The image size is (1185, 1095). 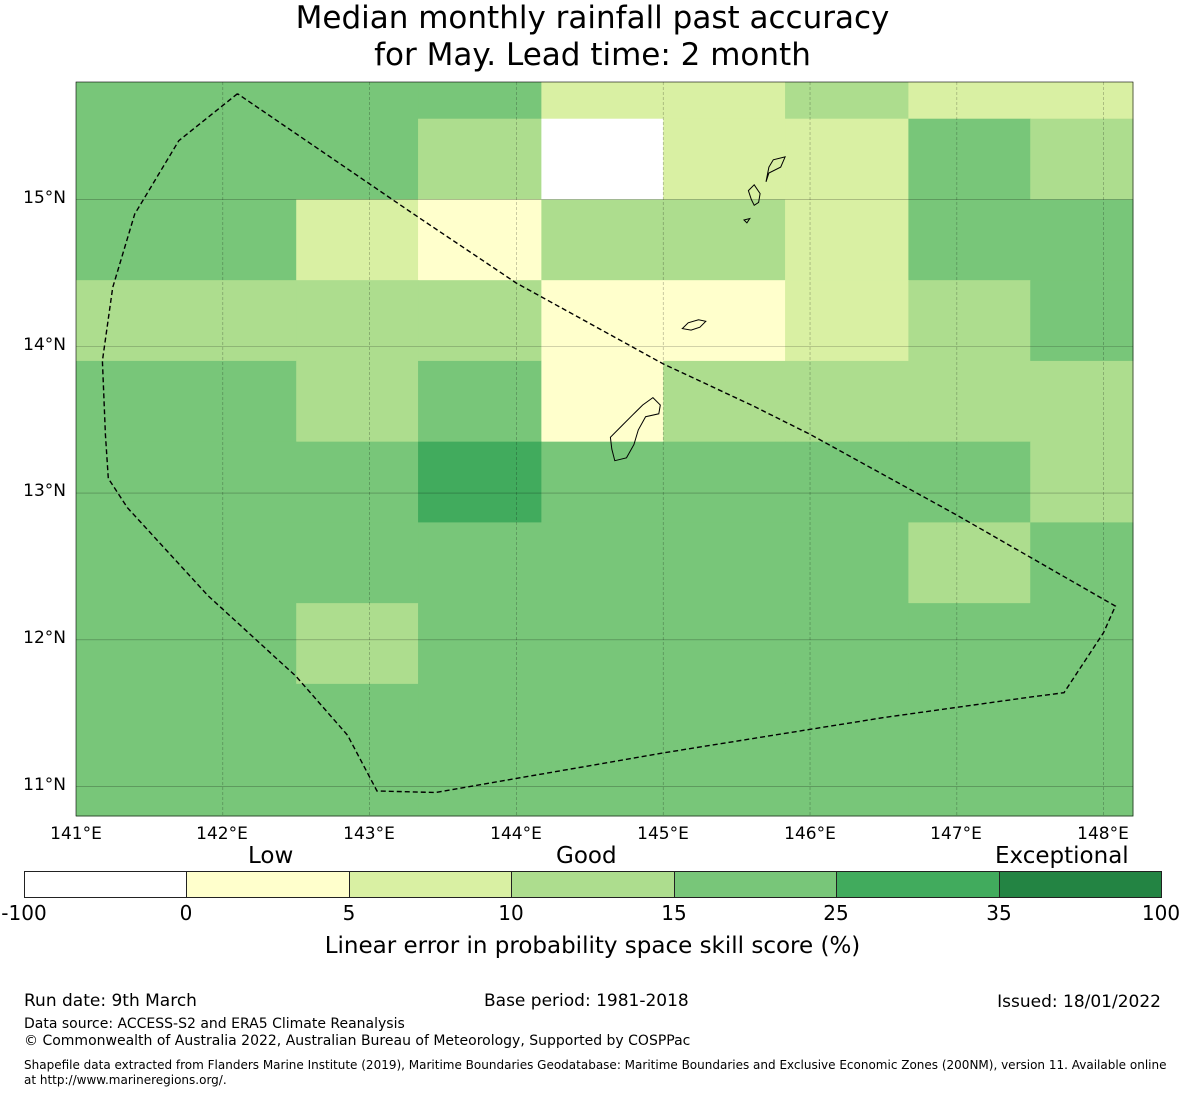 I want to click on lon-tick-label: 145°E, so click(x=663, y=834).